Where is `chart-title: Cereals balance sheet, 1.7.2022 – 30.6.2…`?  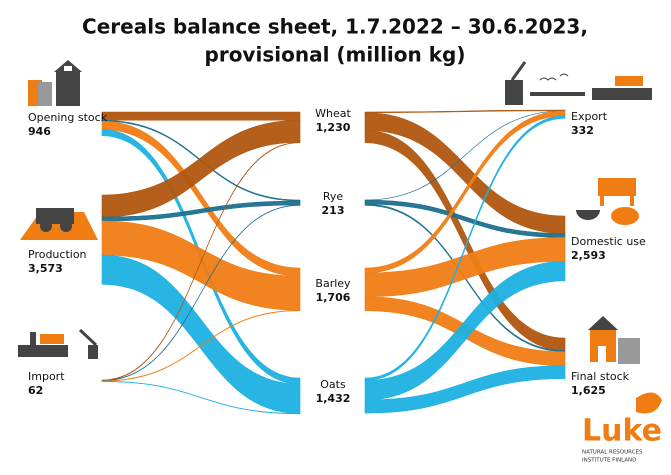 chart-title: Cereals balance sheet, 1.7.2022 – 30.6.2… is located at coordinates (335, 27).